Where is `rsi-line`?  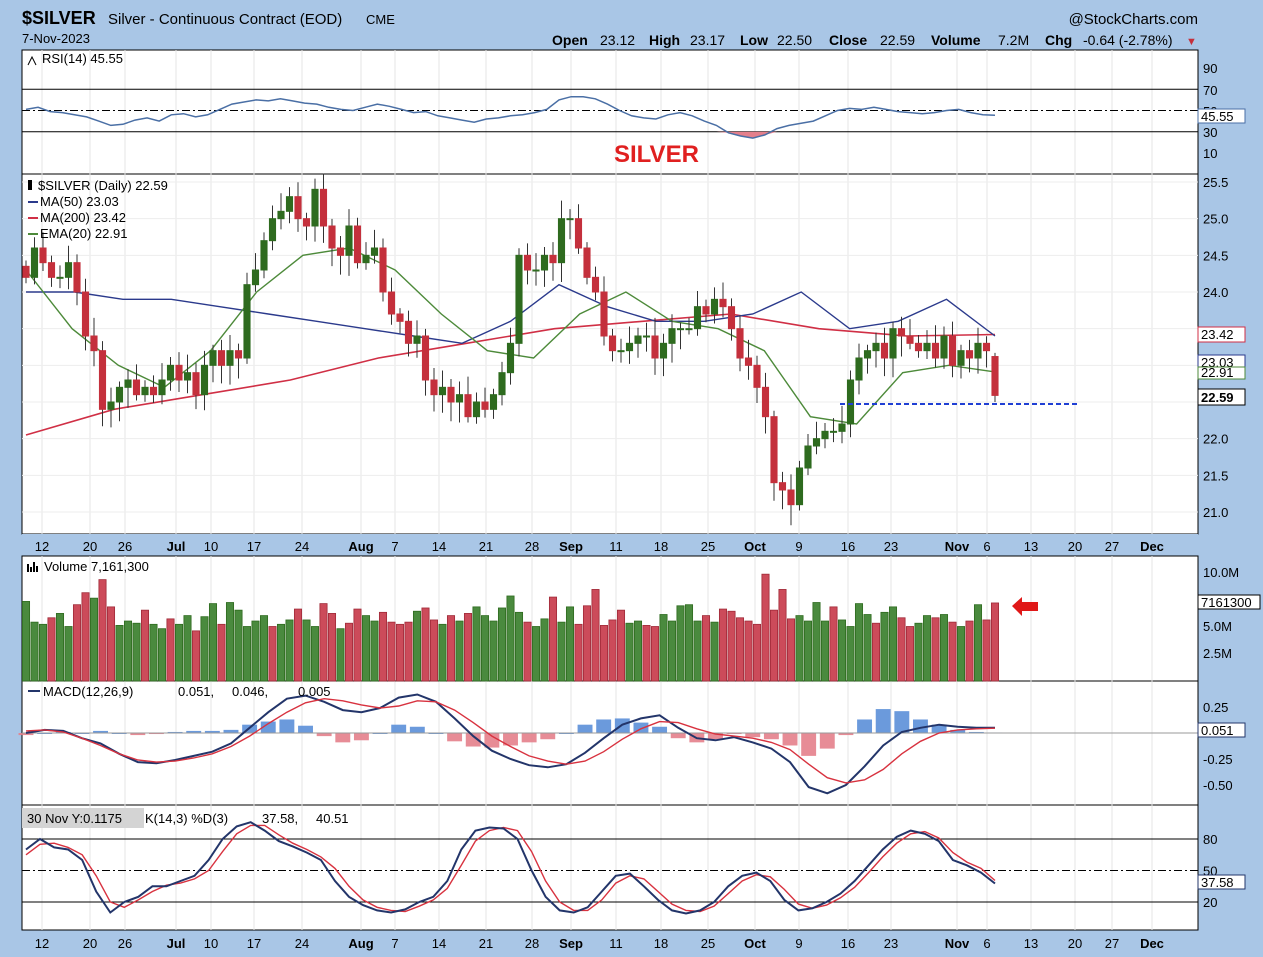
rsi-line is located at coordinates (510, 117).